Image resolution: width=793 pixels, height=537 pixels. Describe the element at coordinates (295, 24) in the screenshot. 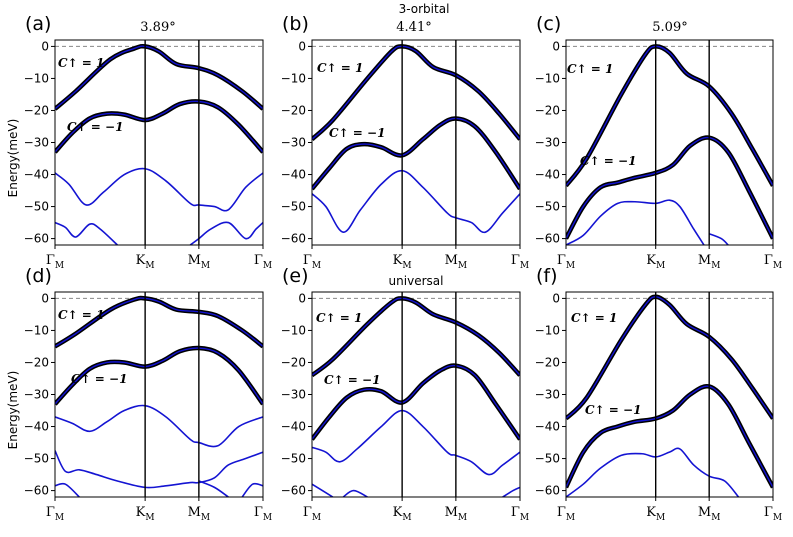

I see `panel-label: (b)` at that location.